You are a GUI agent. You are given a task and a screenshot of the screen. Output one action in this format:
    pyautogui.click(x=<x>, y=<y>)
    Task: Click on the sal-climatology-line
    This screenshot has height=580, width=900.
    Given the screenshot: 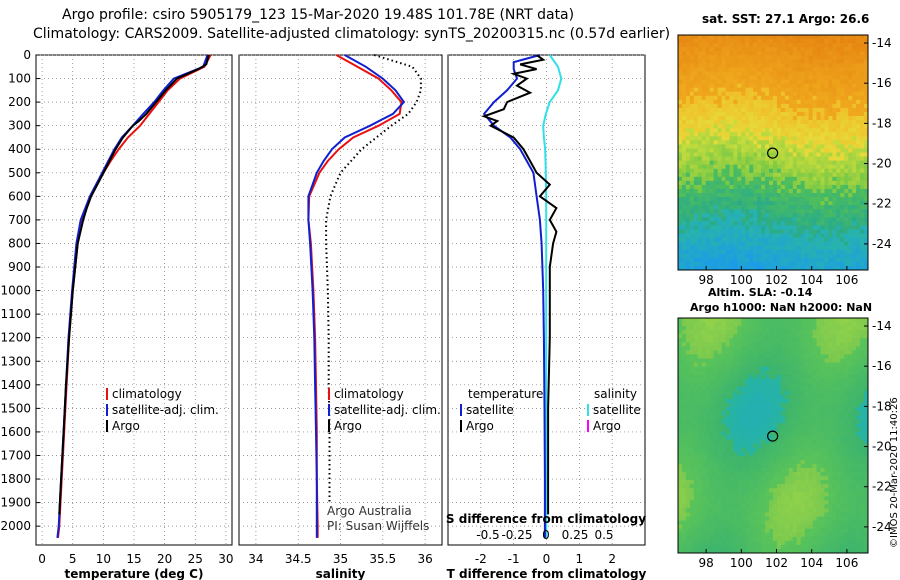 What is the action you would take?
    pyautogui.click(x=355, y=296)
    